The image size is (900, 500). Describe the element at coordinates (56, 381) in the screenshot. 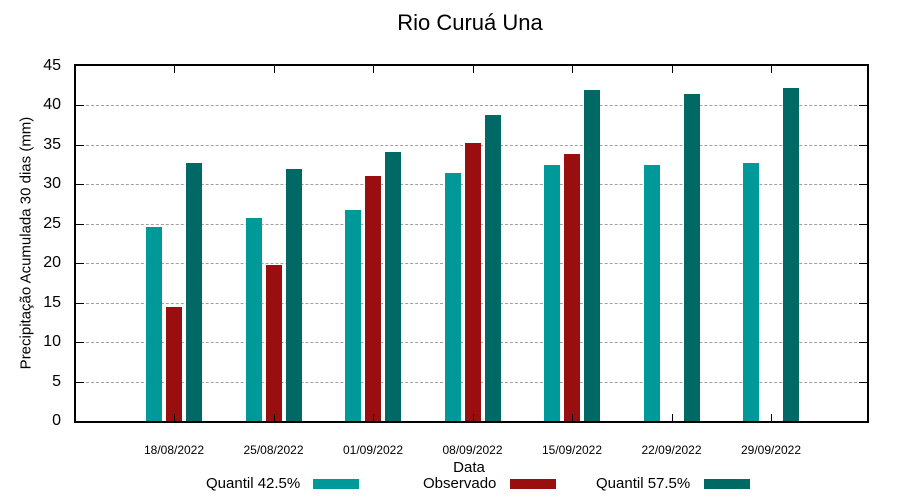

I see `y-tick-label: 5` at that location.